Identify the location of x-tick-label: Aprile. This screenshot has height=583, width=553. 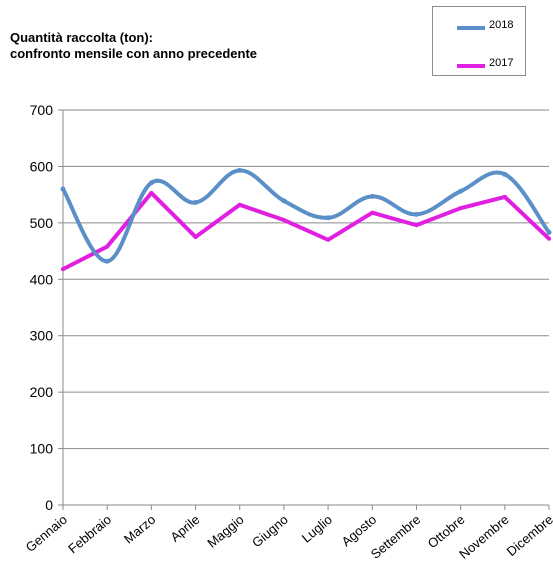
(184, 528).